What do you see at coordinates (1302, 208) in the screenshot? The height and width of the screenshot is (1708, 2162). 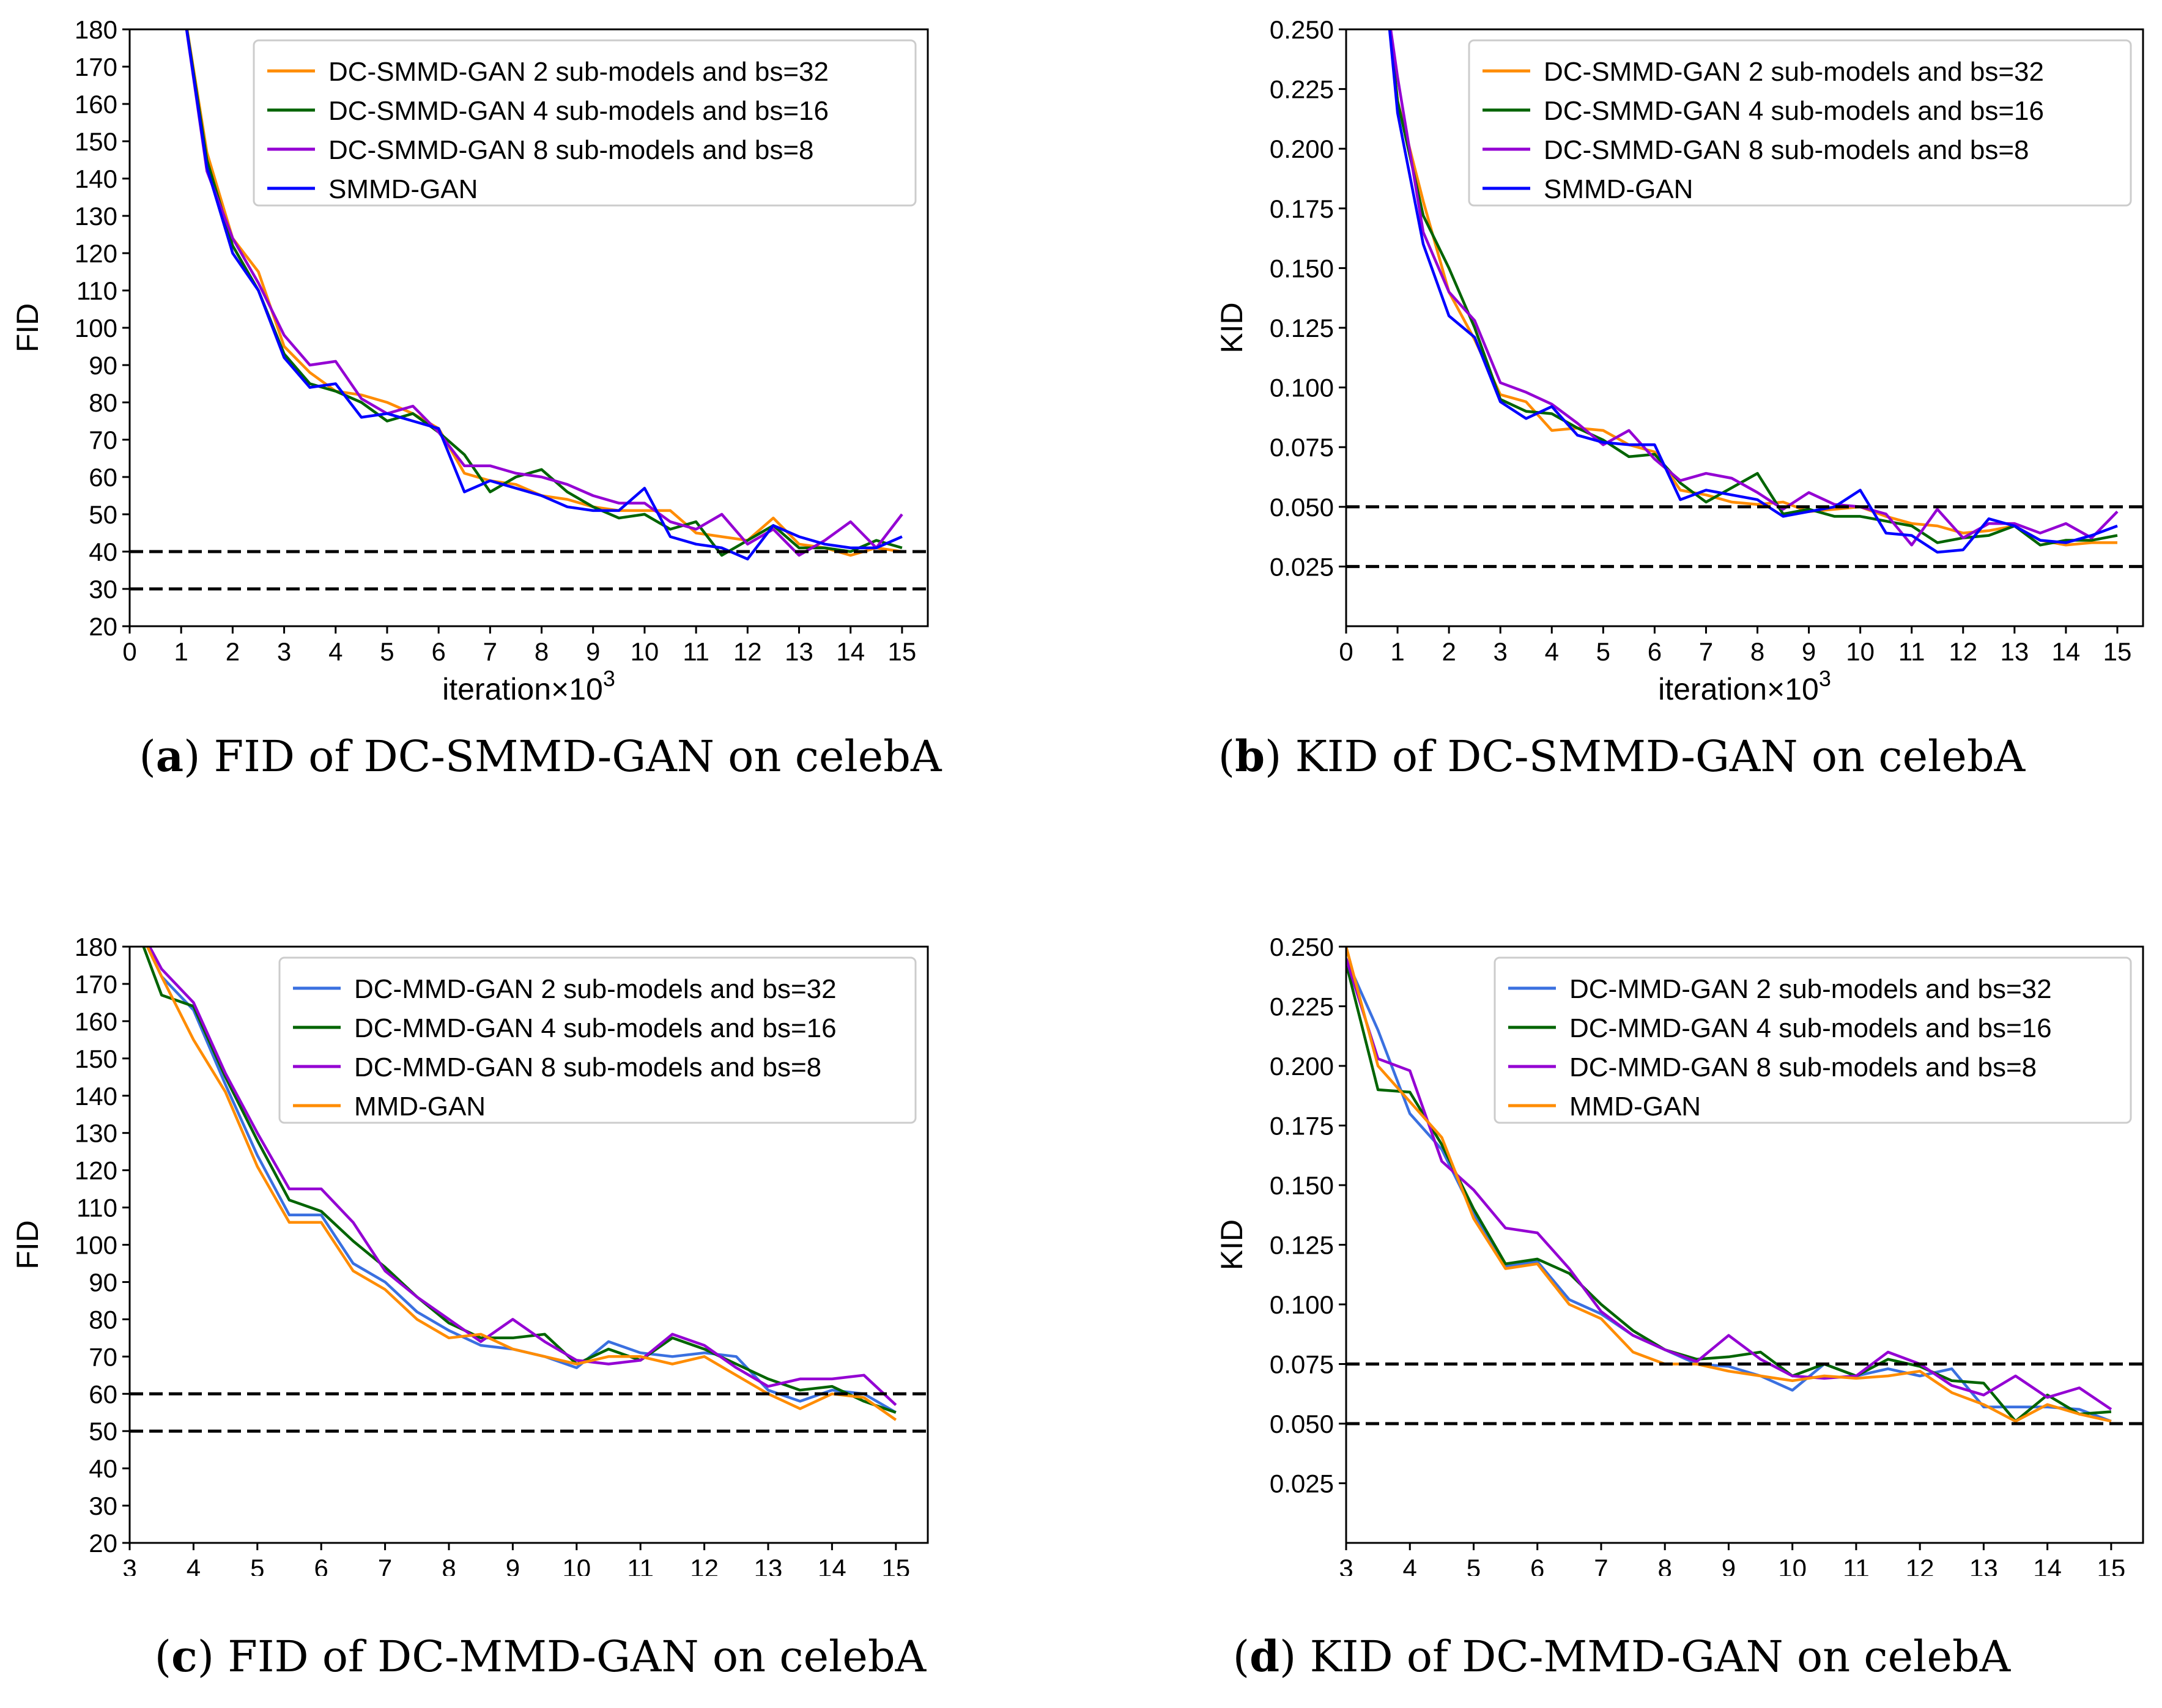 I see `y-tick-label: 0.175` at bounding box center [1302, 208].